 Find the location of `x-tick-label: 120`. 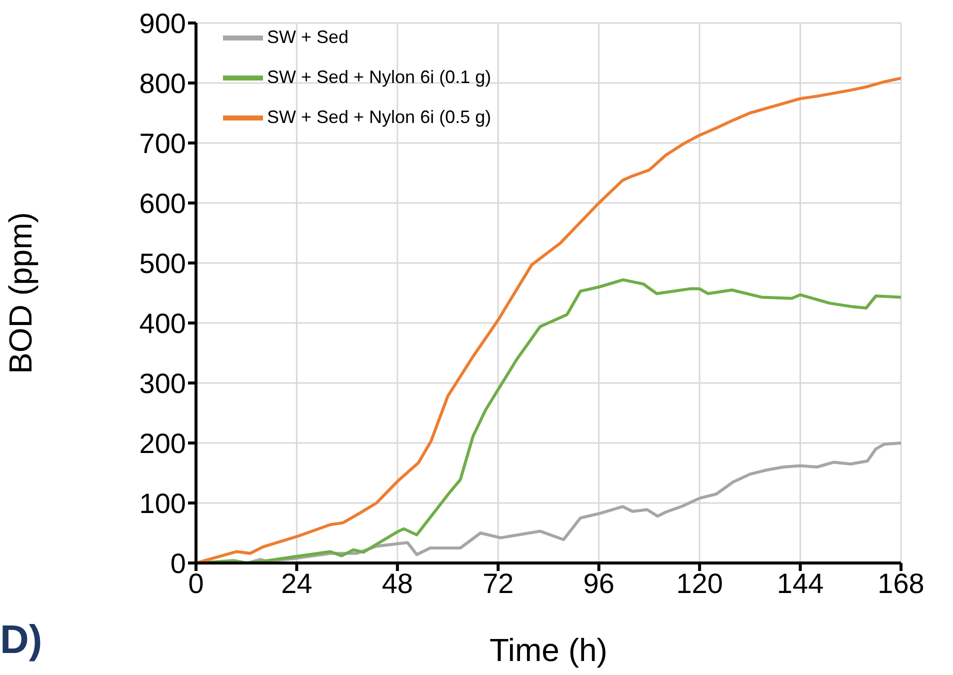

x-tick-label: 120 is located at coordinates (699, 583).